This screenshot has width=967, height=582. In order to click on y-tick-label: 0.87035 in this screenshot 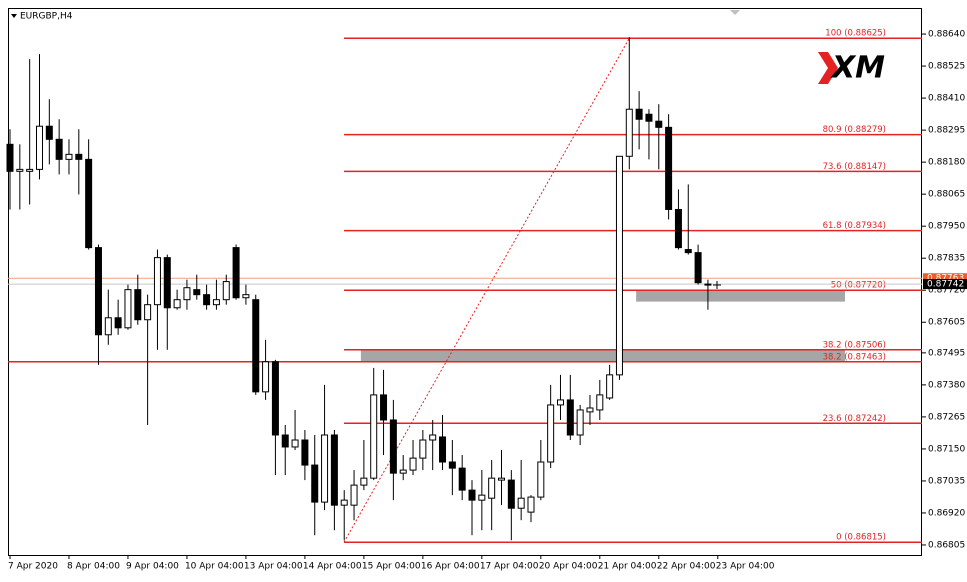, I will do `click(946, 481)`.